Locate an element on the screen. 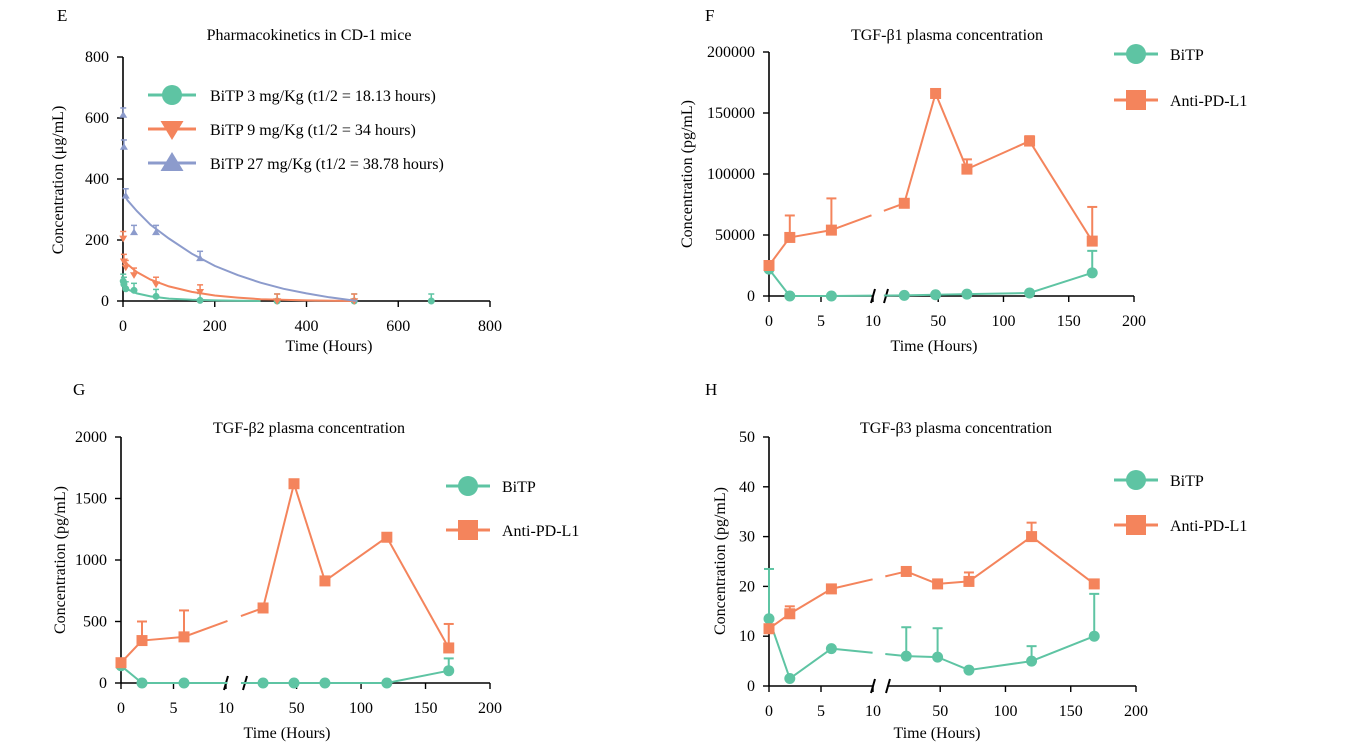  series-anti-pd-l1 is located at coordinates (930, 179).